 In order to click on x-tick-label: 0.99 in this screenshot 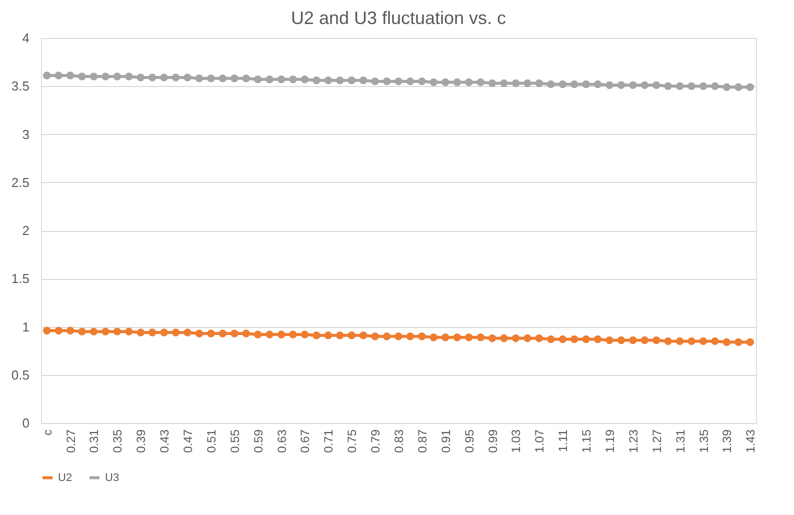, I will do `click(493, 441)`.